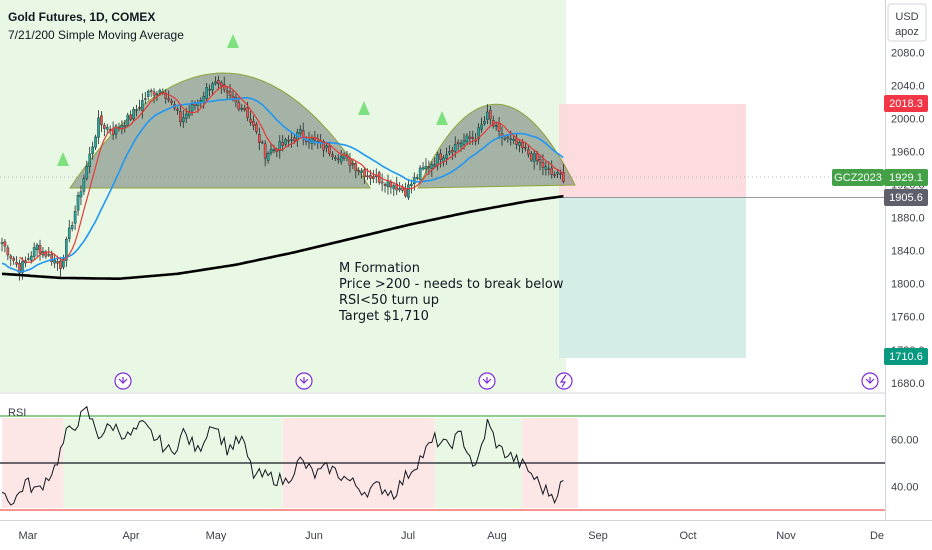 The image size is (932, 550). What do you see at coordinates (564, 381) in the screenshot?
I see `lightning-event-icon` at bounding box center [564, 381].